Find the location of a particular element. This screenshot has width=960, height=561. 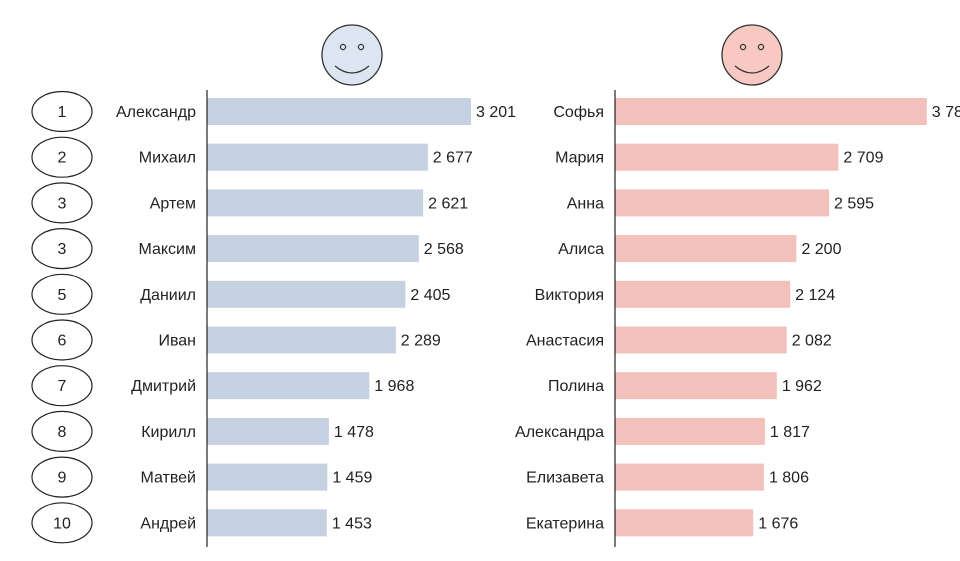

data-label: 1 968 is located at coordinates (394, 386).